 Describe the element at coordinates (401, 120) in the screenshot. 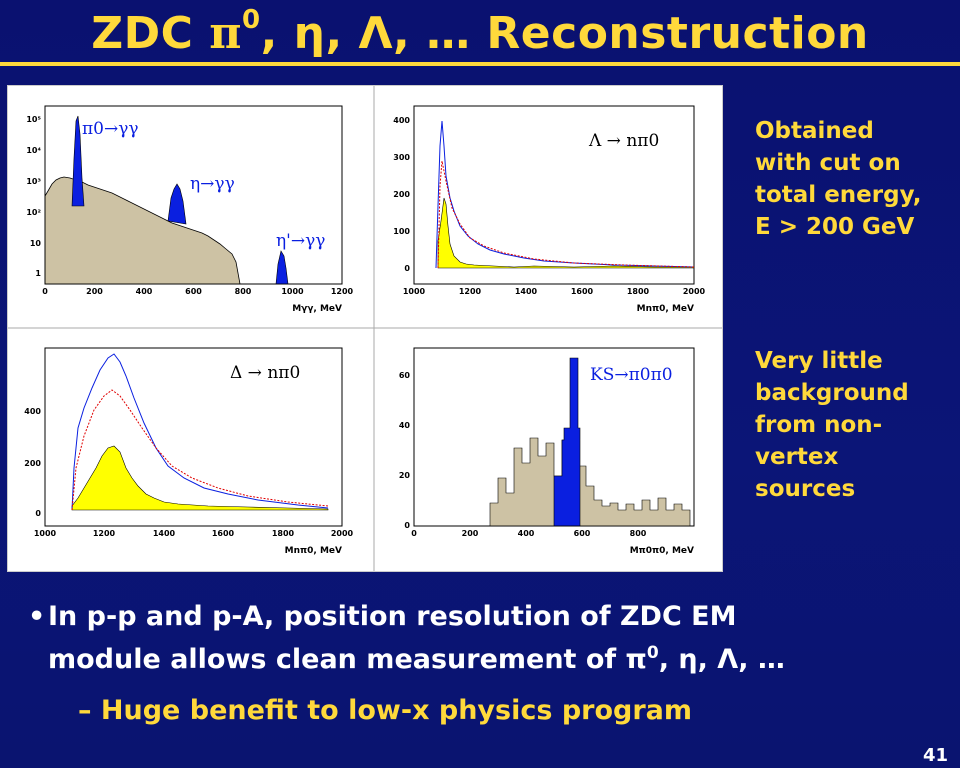

I see `tr-ytick-4: 400` at that location.